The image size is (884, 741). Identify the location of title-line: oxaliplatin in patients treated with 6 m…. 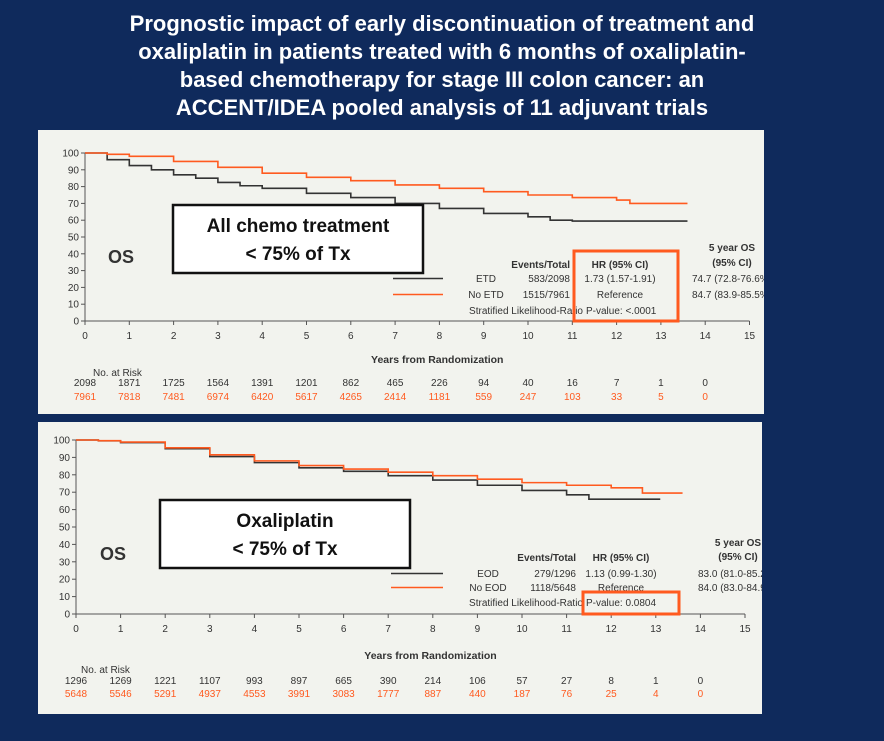
(442, 51).